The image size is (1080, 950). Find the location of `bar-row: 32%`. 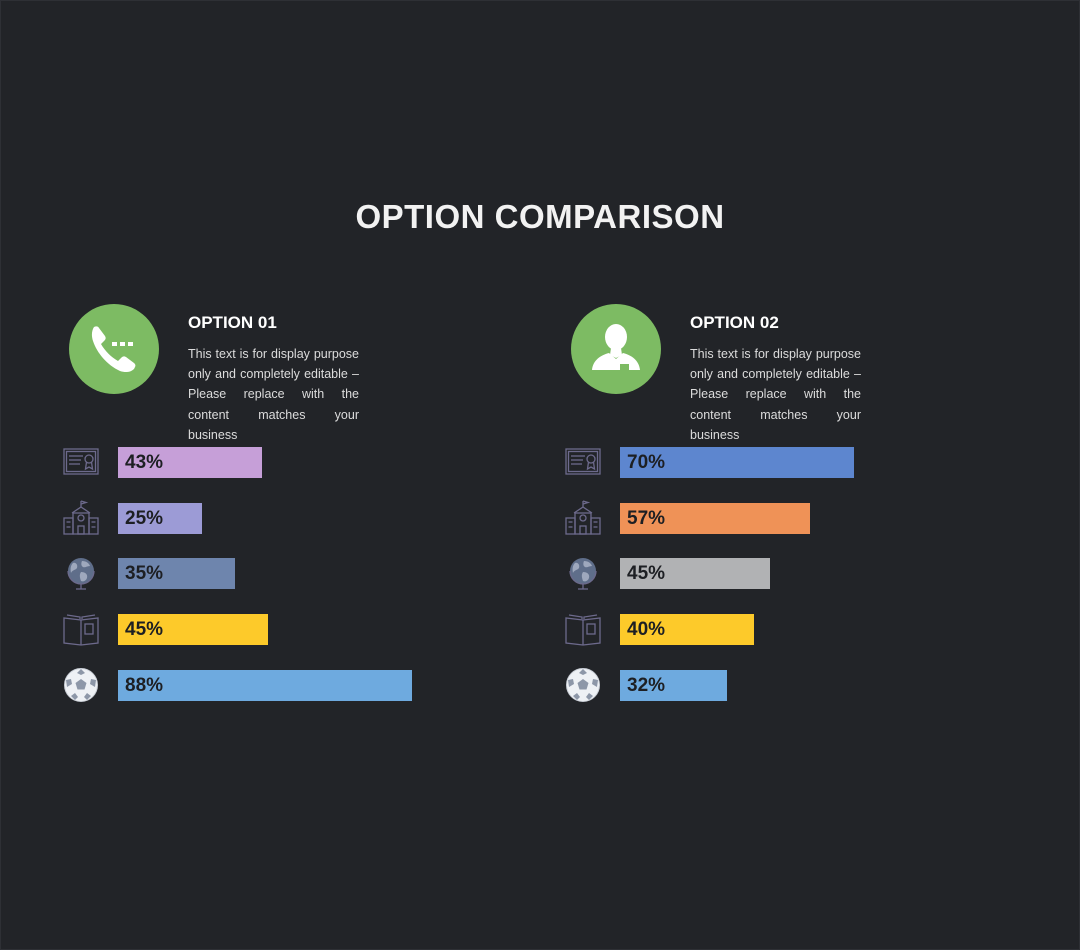

bar-row: 32% is located at coordinates (784, 696).